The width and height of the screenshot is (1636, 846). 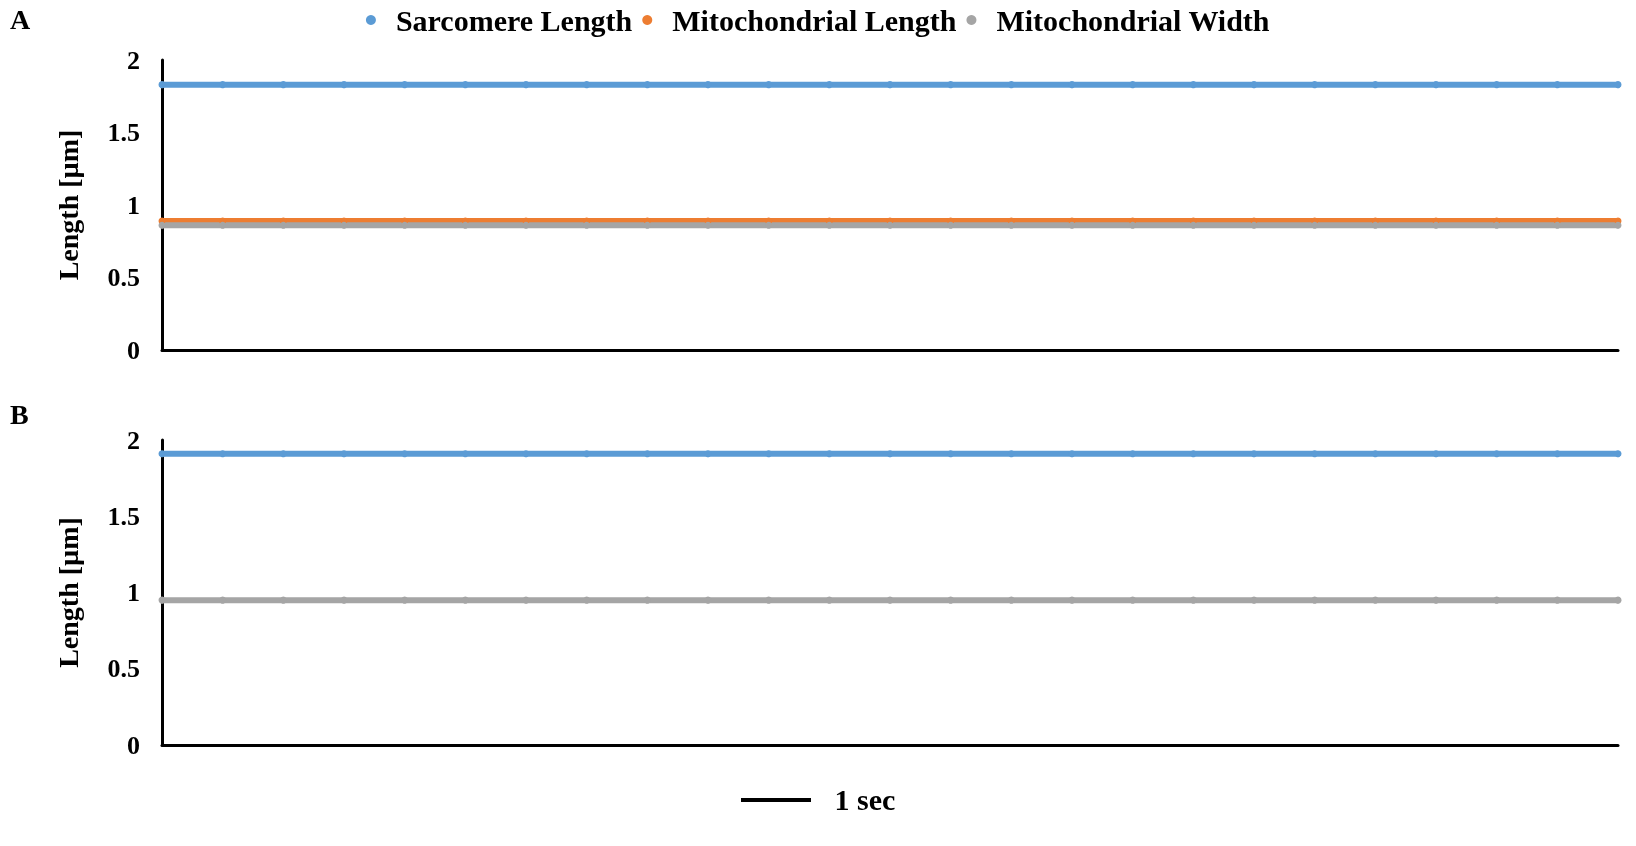 I want to click on legend-label: Mitochondrial Width, so click(x=1133, y=20).